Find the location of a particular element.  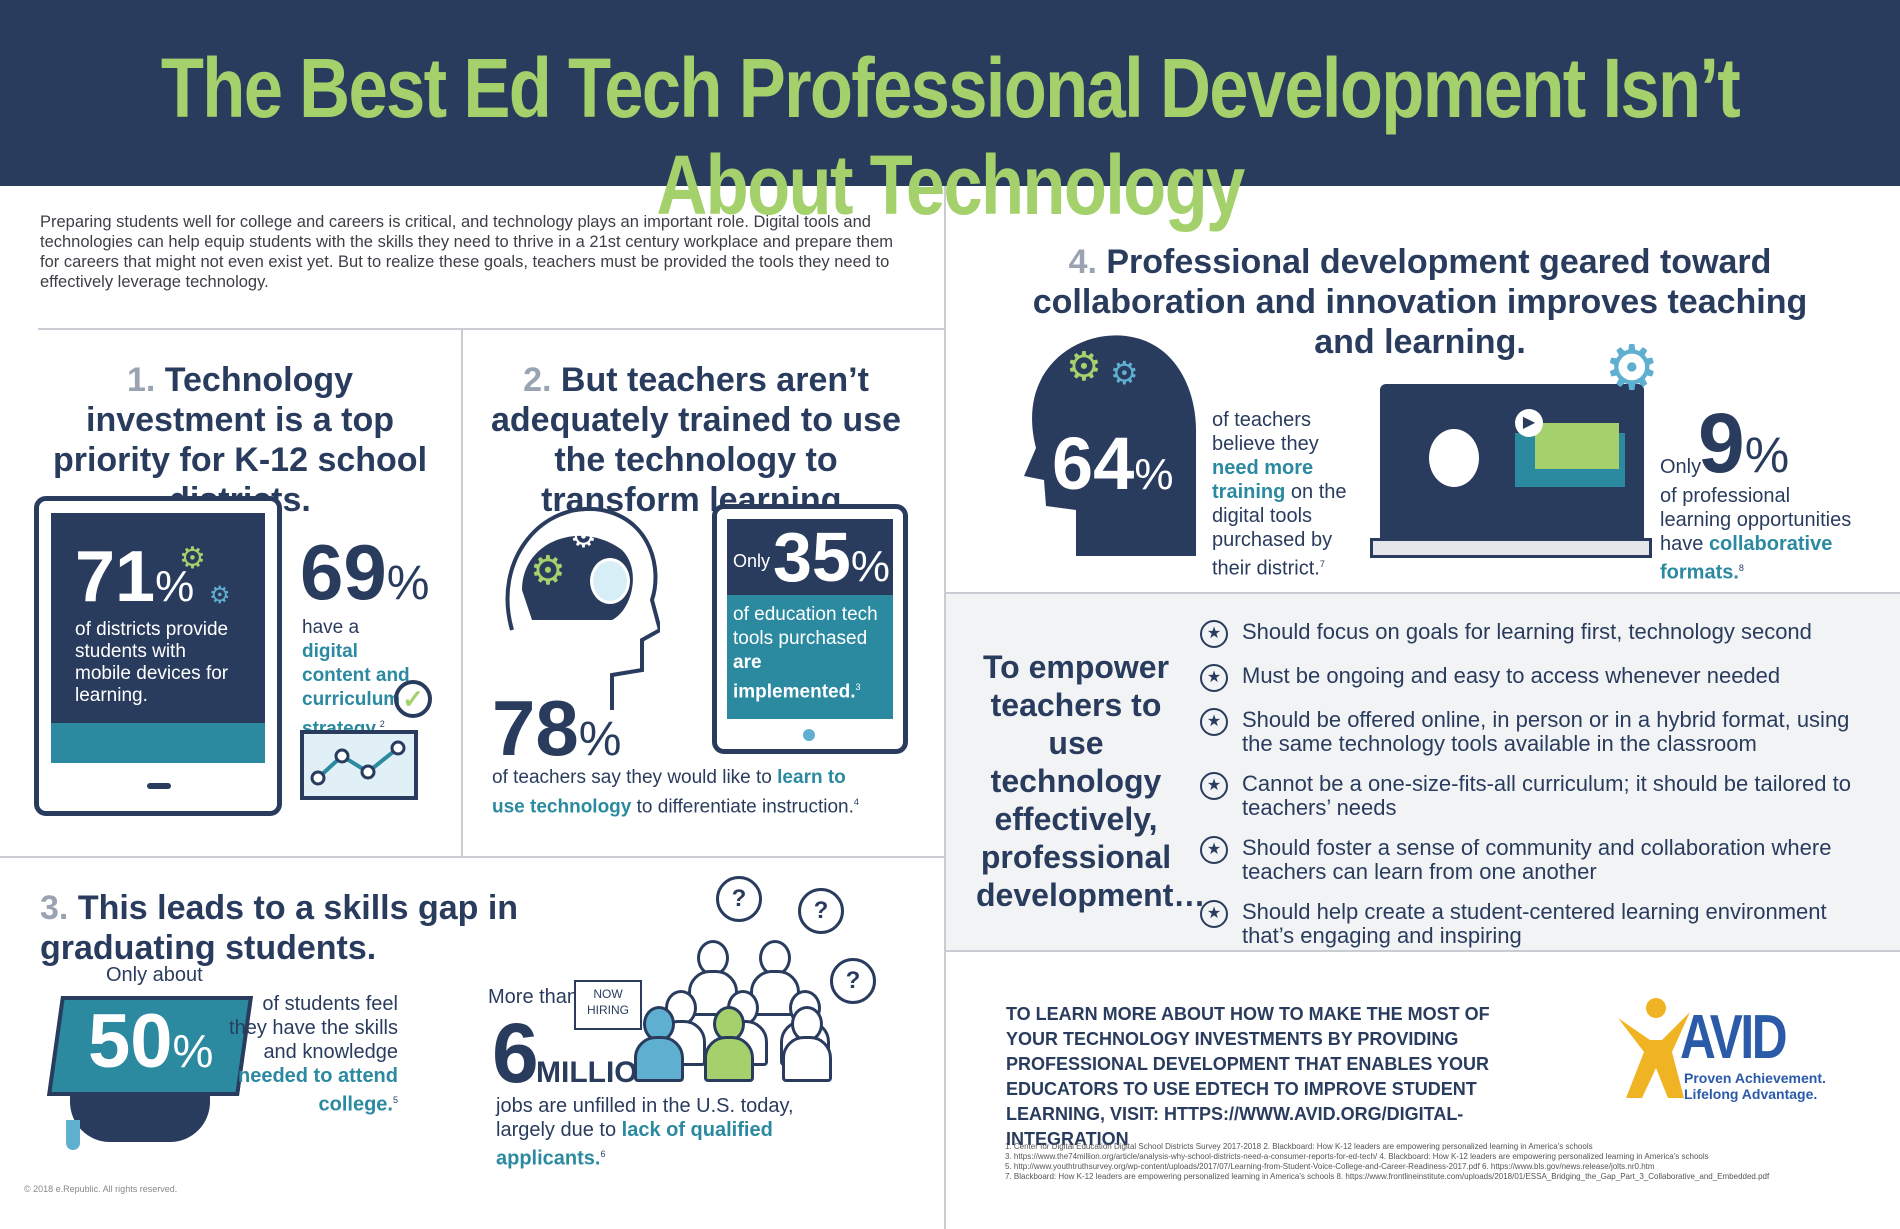

stat-71: 71% is located at coordinates (134, 582).